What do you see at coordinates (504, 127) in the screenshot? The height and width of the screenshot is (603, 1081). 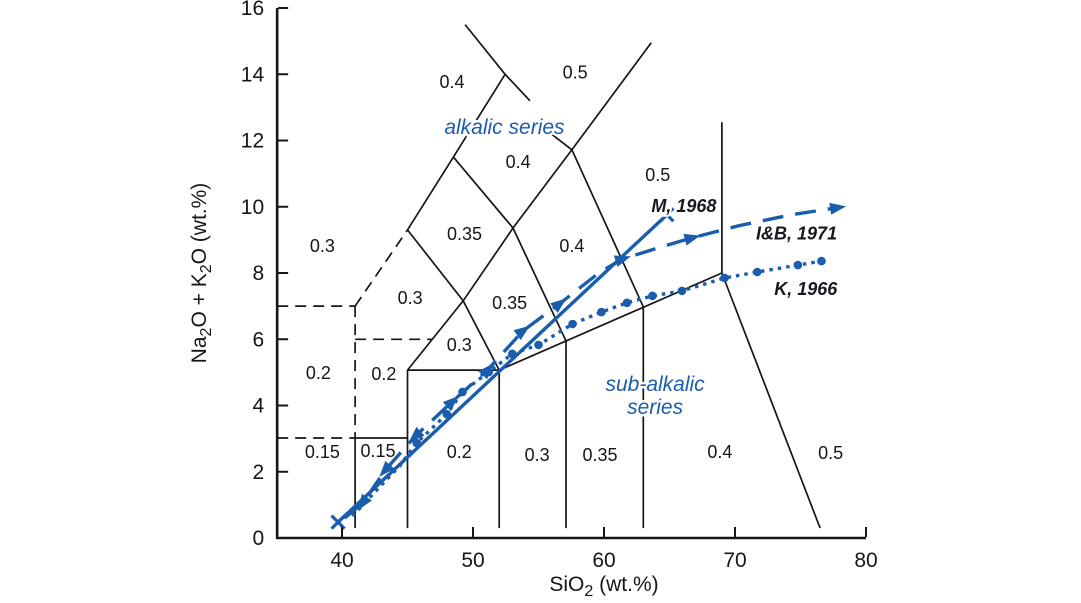 I see `zone-label: alkalic series` at bounding box center [504, 127].